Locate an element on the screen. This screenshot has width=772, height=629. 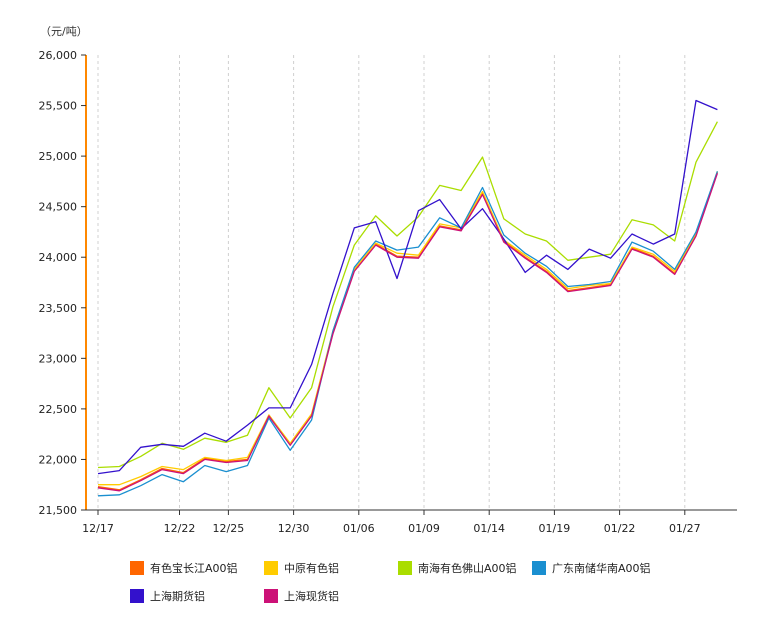
legend-label: 上海现货铝 is located at coordinates (311, 596).